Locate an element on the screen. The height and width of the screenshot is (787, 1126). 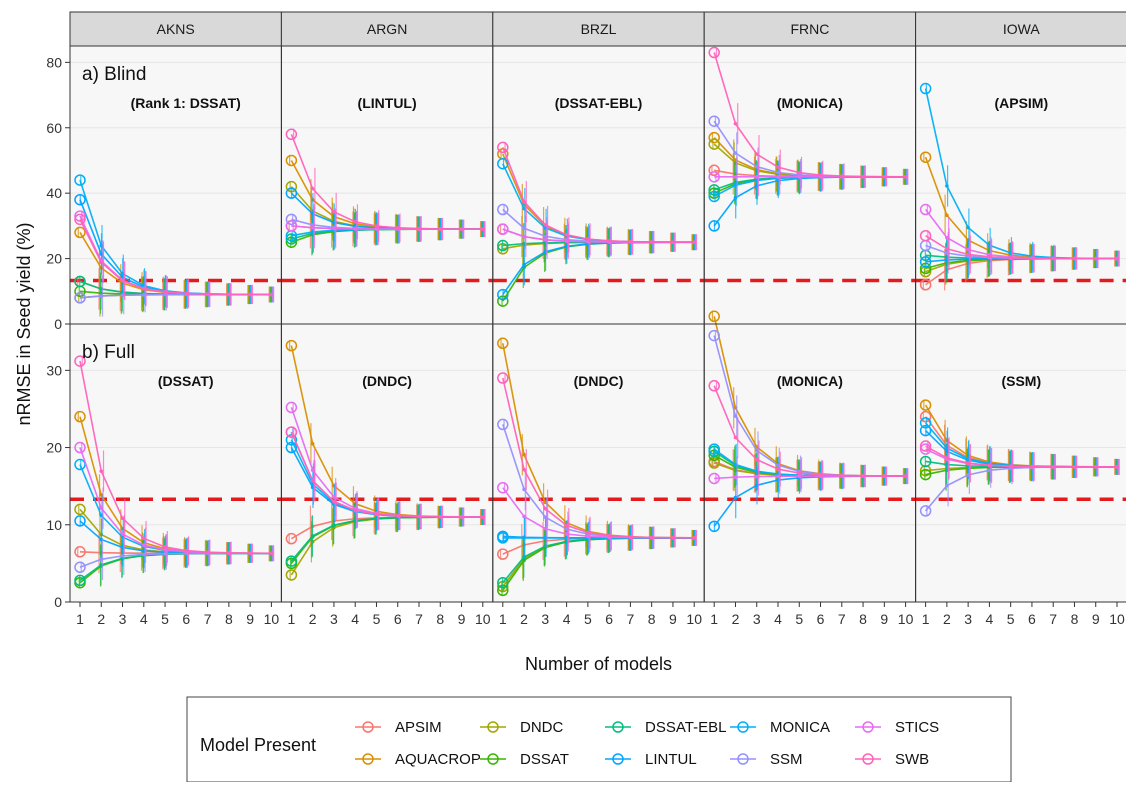
x-tick-label: 1 is located at coordinates (80, 619).